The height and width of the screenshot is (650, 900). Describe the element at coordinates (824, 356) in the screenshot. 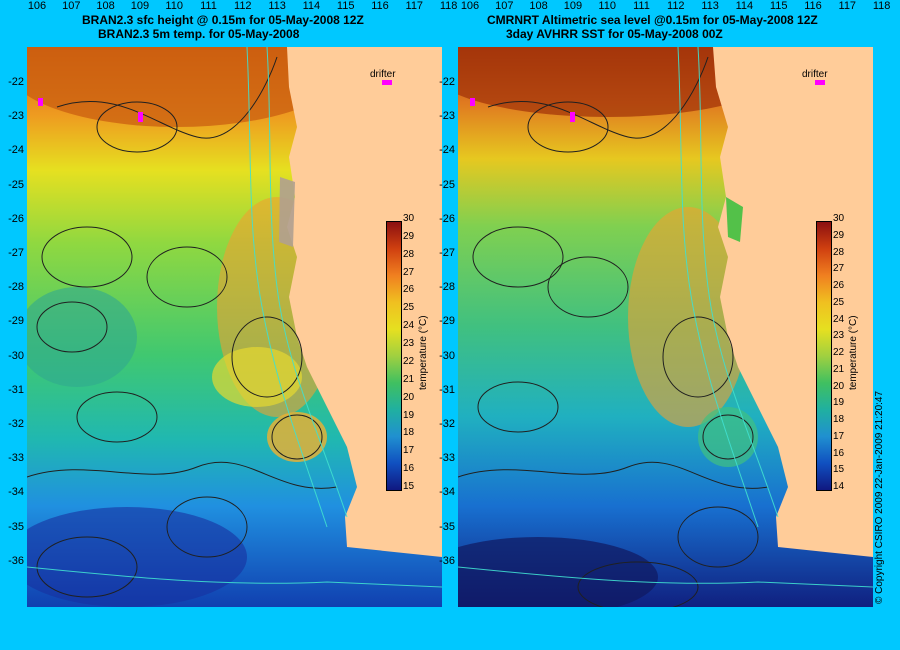

I see `right-colorbar` at that location.